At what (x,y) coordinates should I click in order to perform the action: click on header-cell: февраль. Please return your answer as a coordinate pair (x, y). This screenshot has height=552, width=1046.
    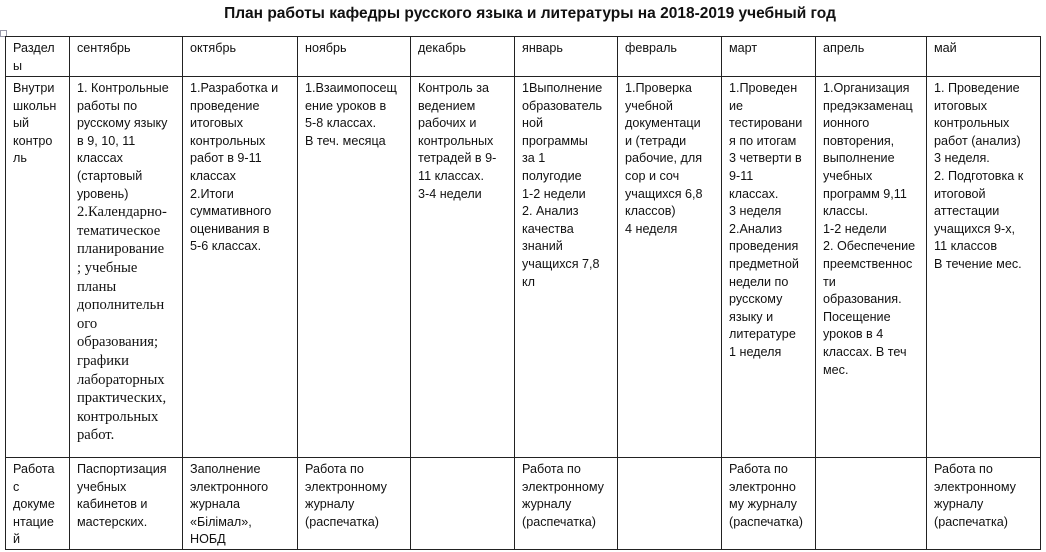
    Looking at the image, I should click on (669, 56).